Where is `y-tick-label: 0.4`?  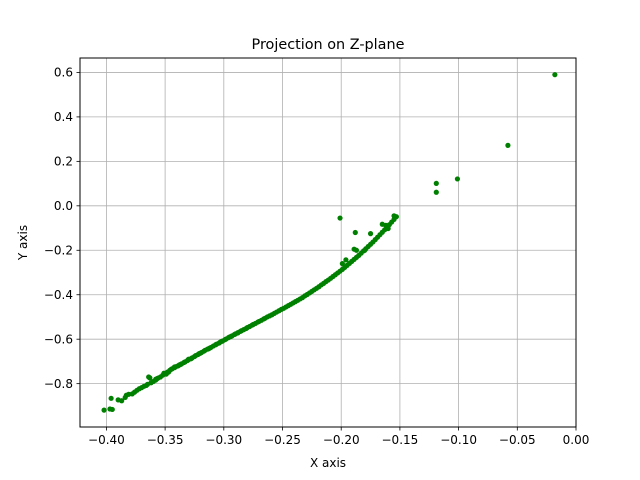
y-tick-label: 0.4 is located at coordinates (63, 117).